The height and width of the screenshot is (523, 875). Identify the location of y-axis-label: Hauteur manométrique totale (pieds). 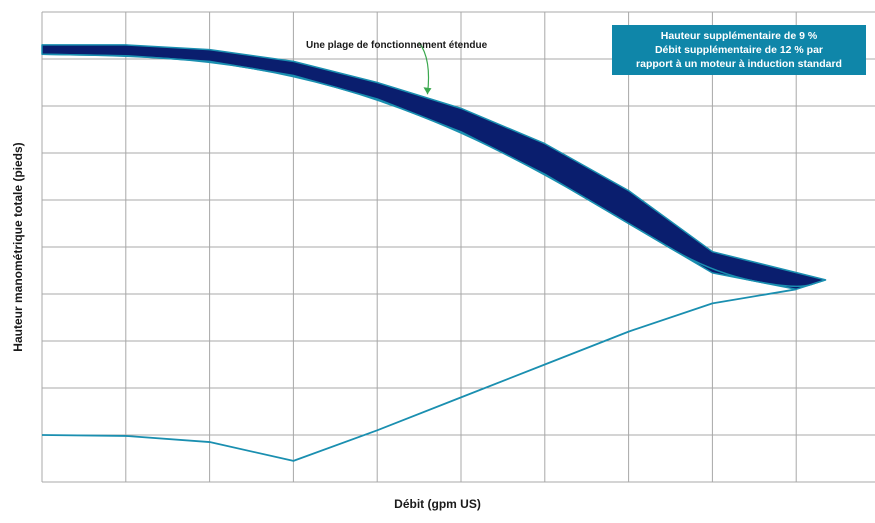
(18, 247).